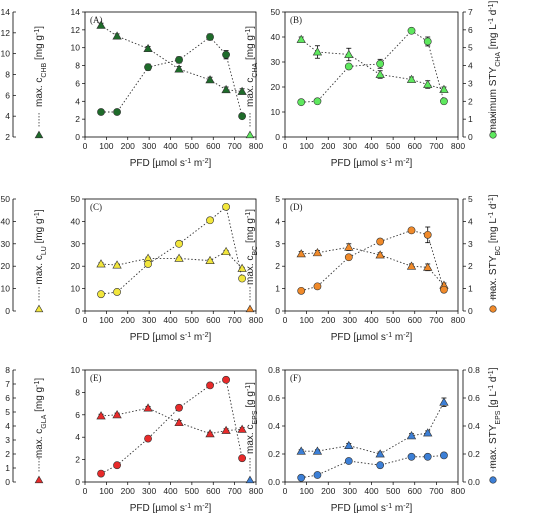  What do you see at coordinates (470, 48) in the screenshot?
I see `secondary-y-tick-label: 5` at bounding box center [470, 48].